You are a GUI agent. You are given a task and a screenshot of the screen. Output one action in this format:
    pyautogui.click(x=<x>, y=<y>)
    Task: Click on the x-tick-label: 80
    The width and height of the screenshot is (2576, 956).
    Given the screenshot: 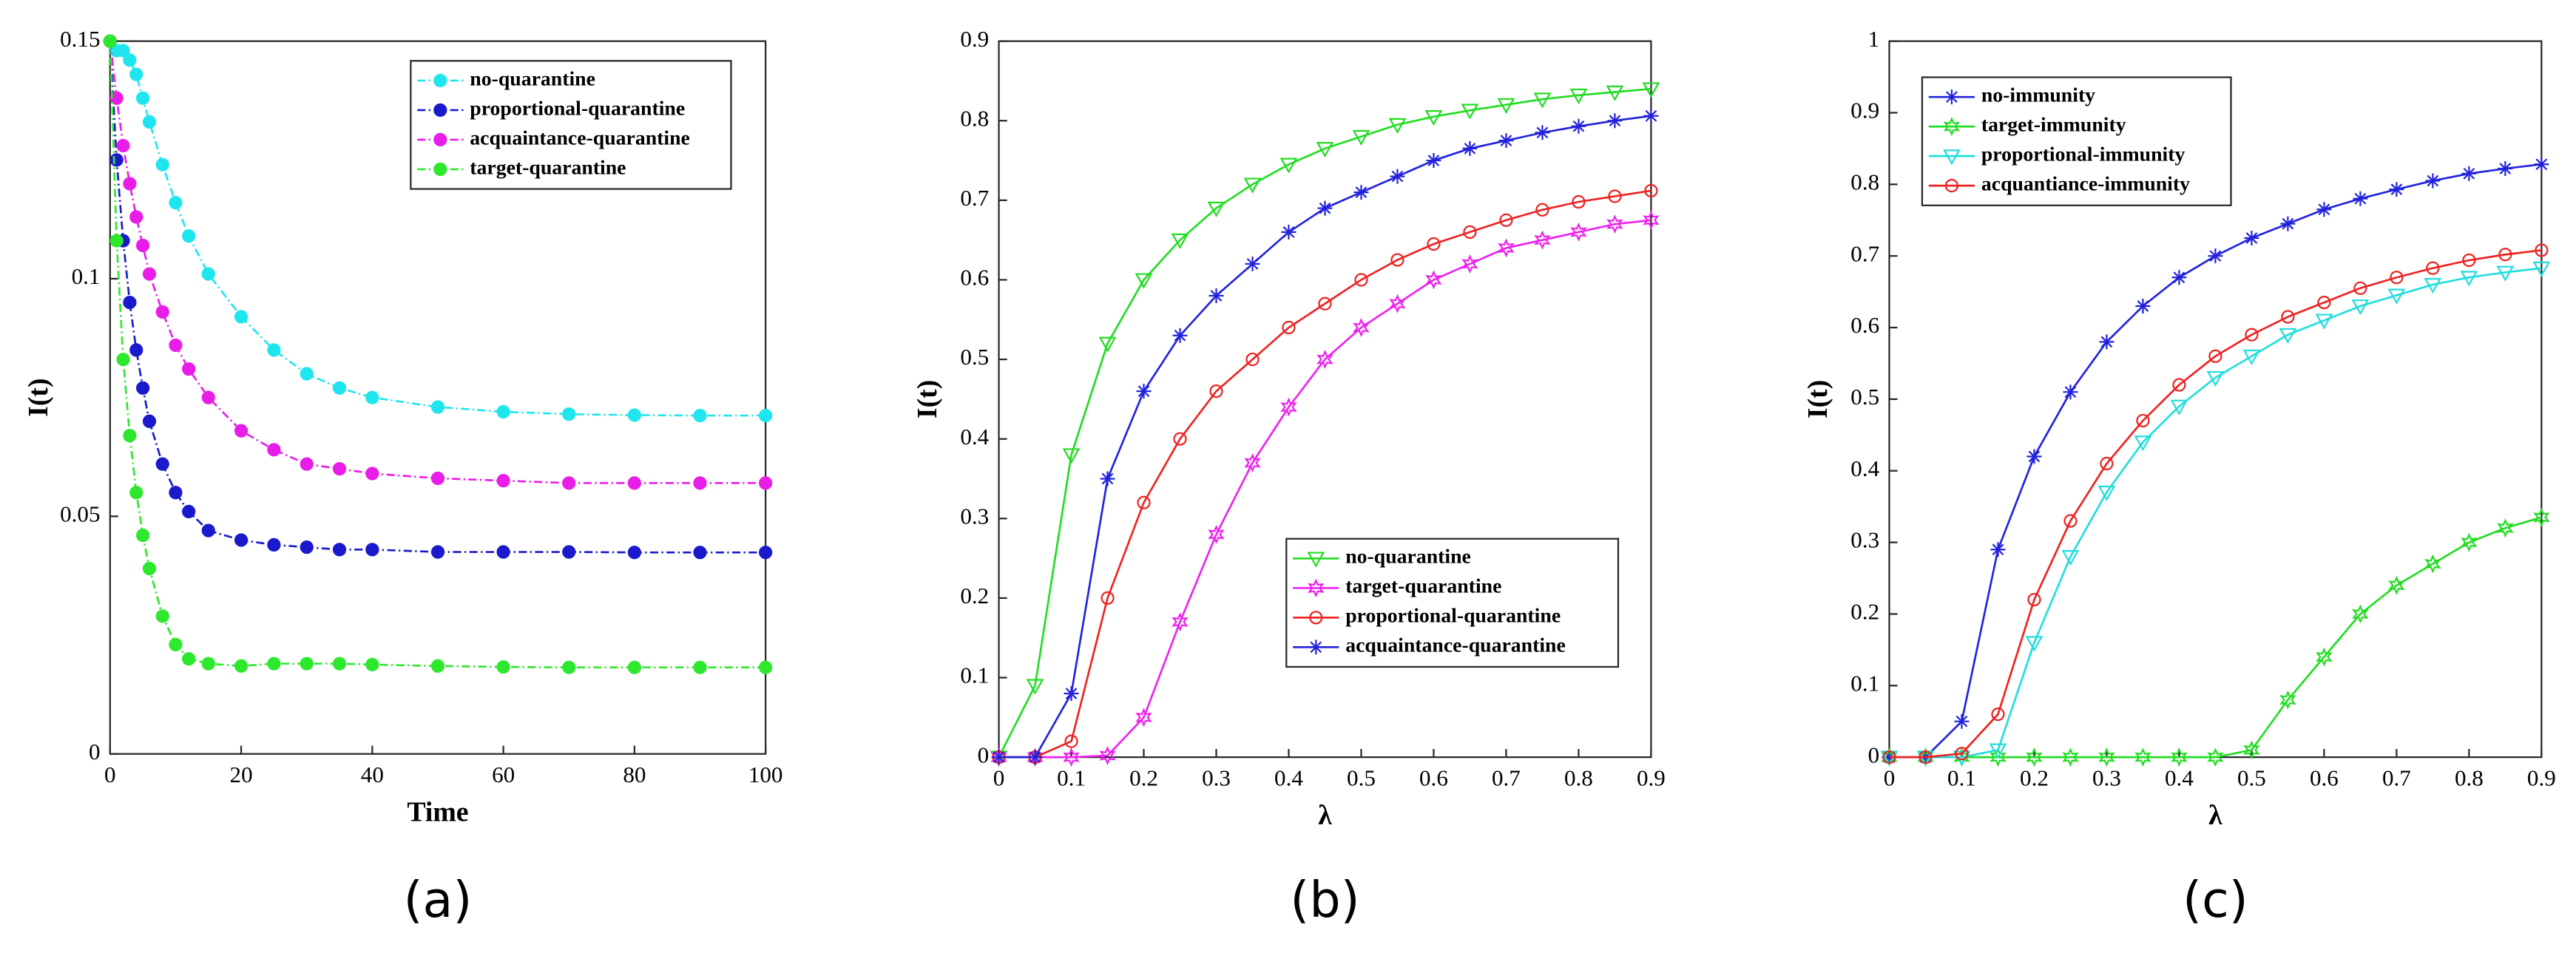 What is the action you would take?
    pyautogui.click(x=634, y=774)
    